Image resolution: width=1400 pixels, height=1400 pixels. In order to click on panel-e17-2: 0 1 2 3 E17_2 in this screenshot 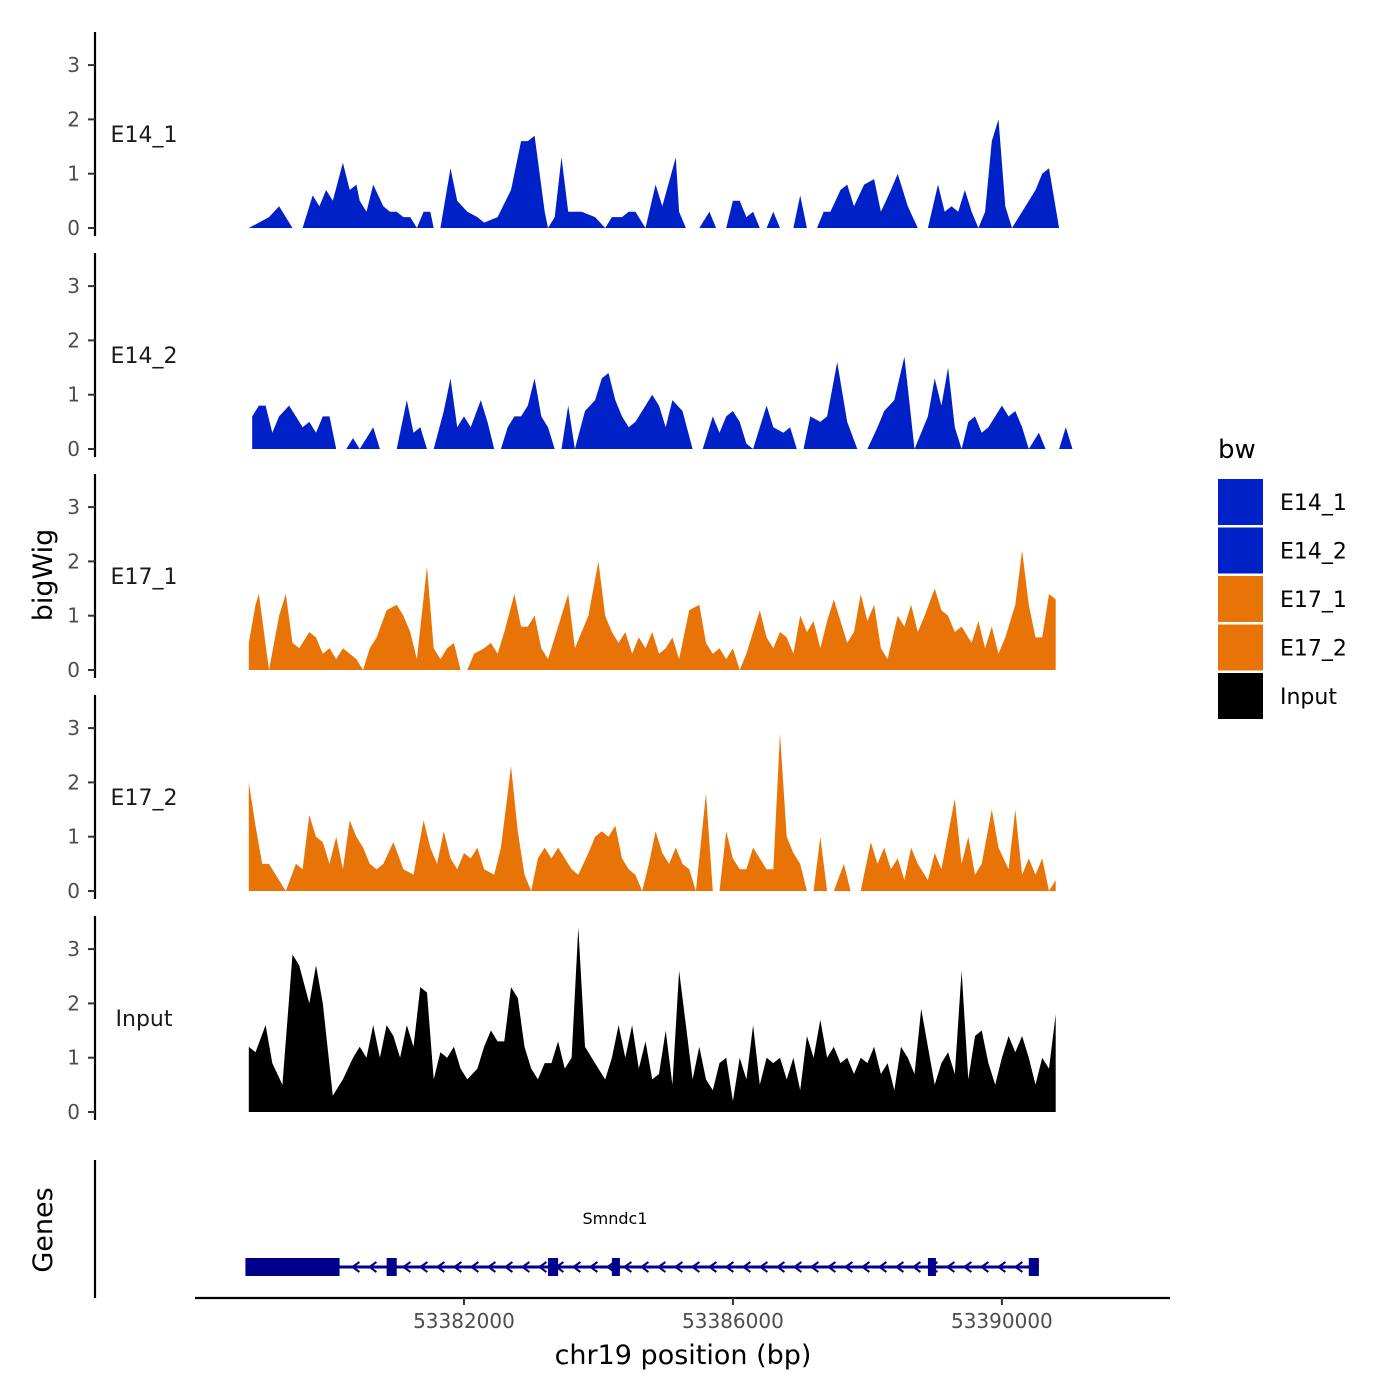, I will do `click(561, 799)`.